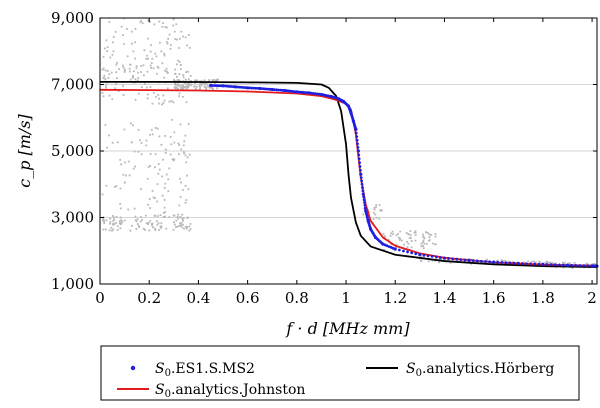 This screenshot has width=600, height=408. What do you see at coordinates (480, 370) in the screenshot?
I see `legend-label-hoerberg: S0.analytics.Hörberg` at bounding box center [480, 370].